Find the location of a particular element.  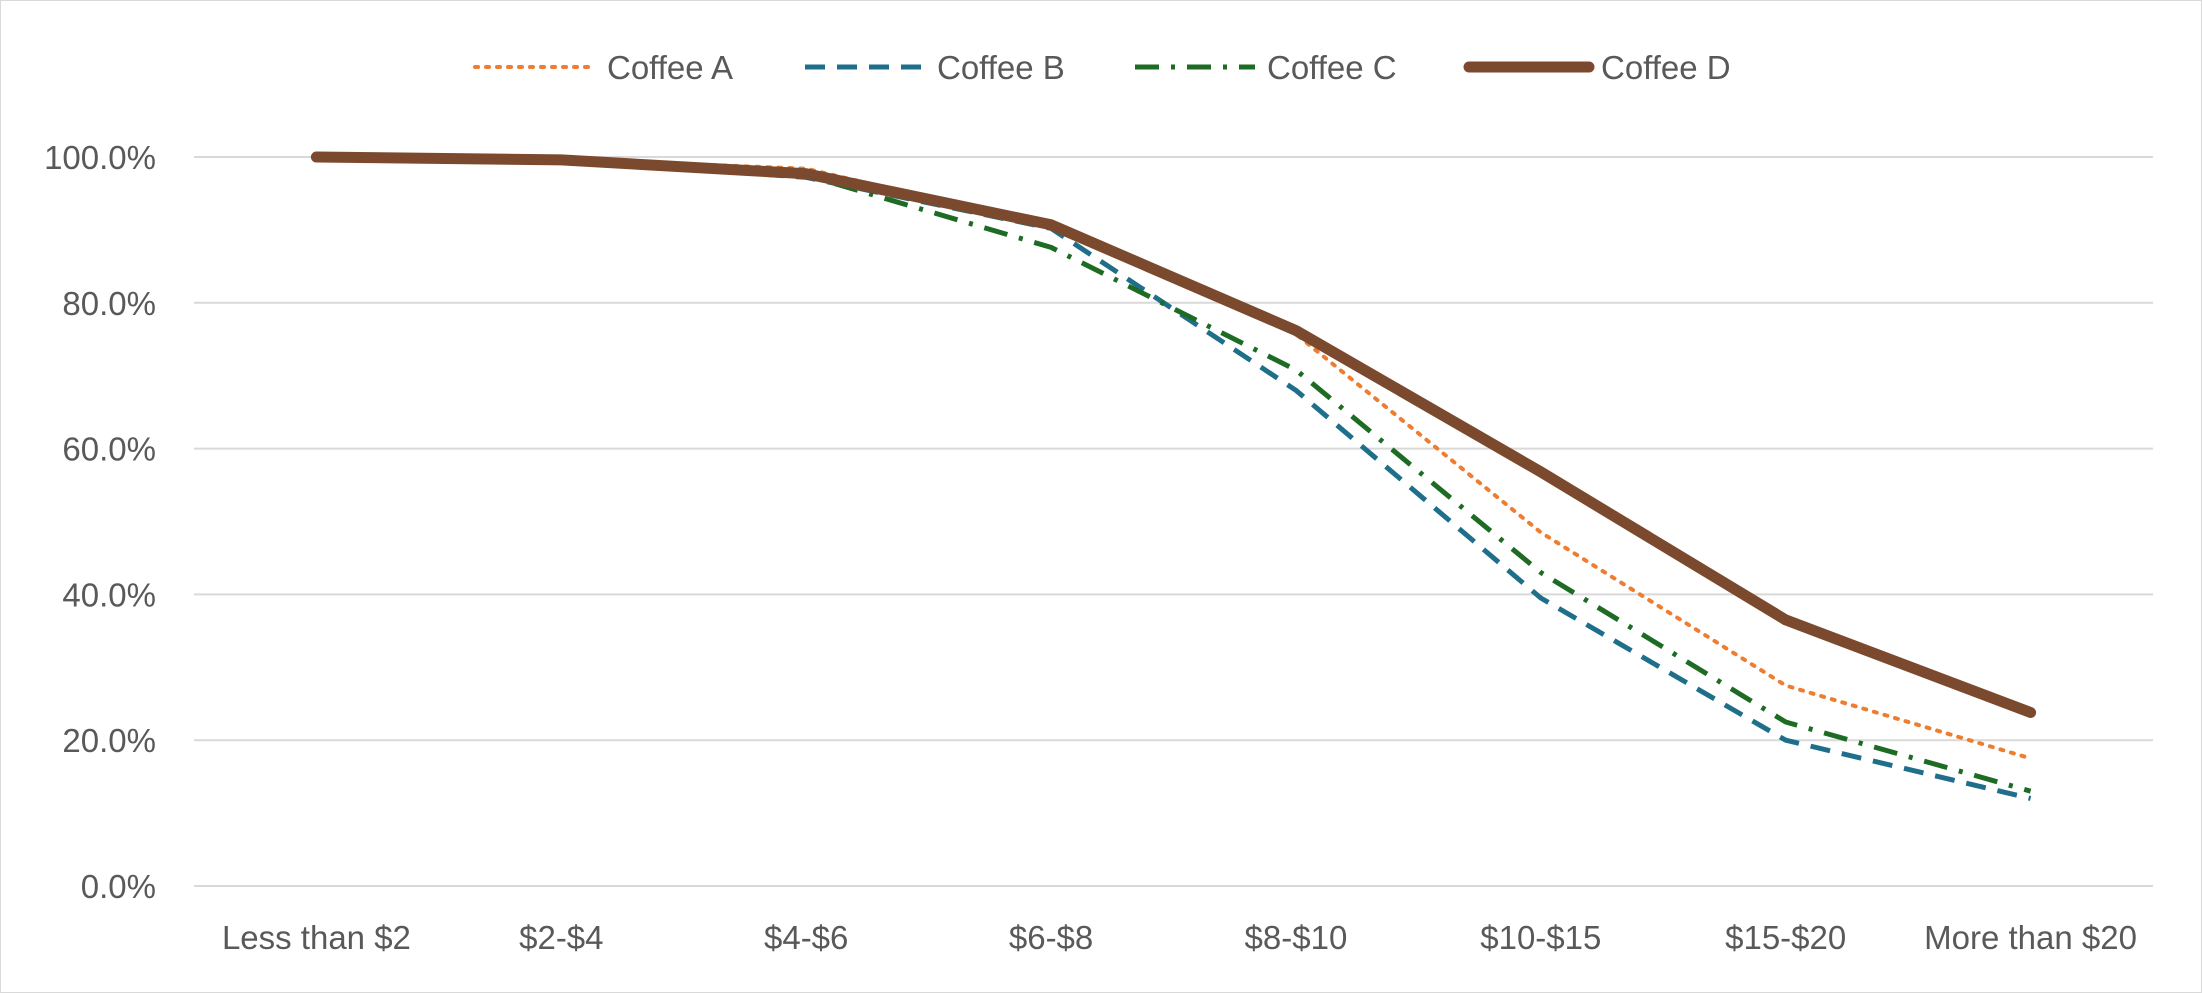

legend-item-coffee-a: Coffee A is located at coordinates (603, 67).